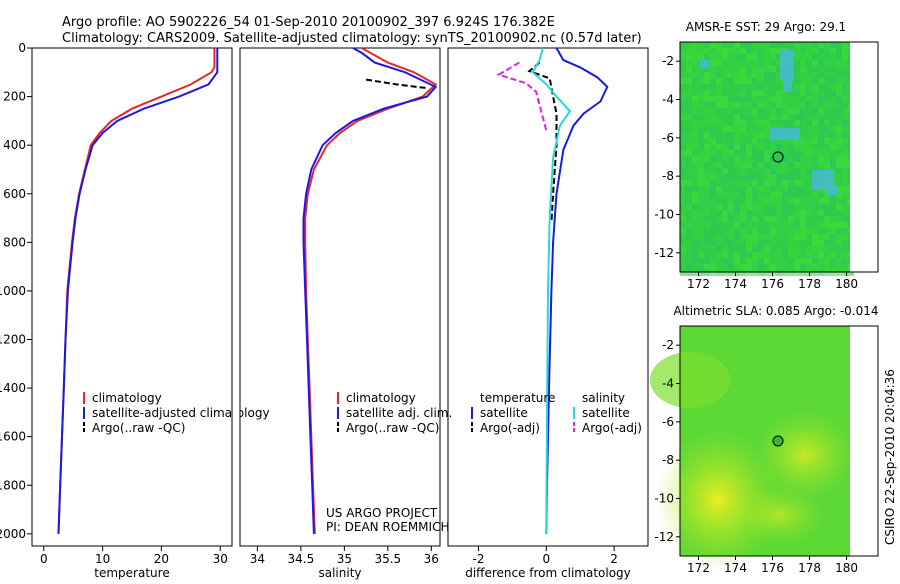 The width and height of the screenshot is (900, 584). Describe the element at coordinates (510, 428) in the screenshot. I see `legend-label: Argo(-adj)` at that location.